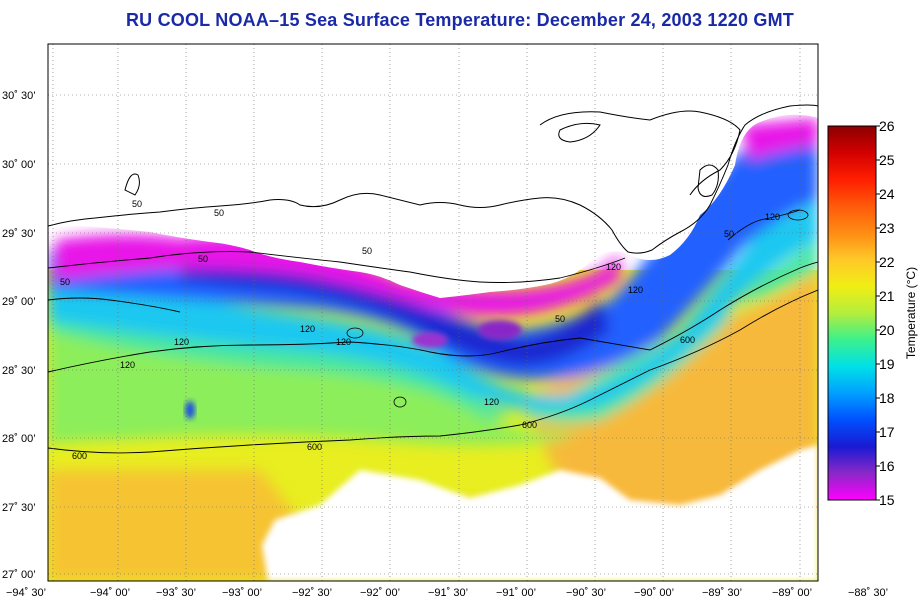 Image resolution: width=920 pixels, height=600 pixels. What do you see at coordinates (176, 593) in the screenshot?
I see `lon-label: −93˚ 30’` at bounding box center [176, 593].